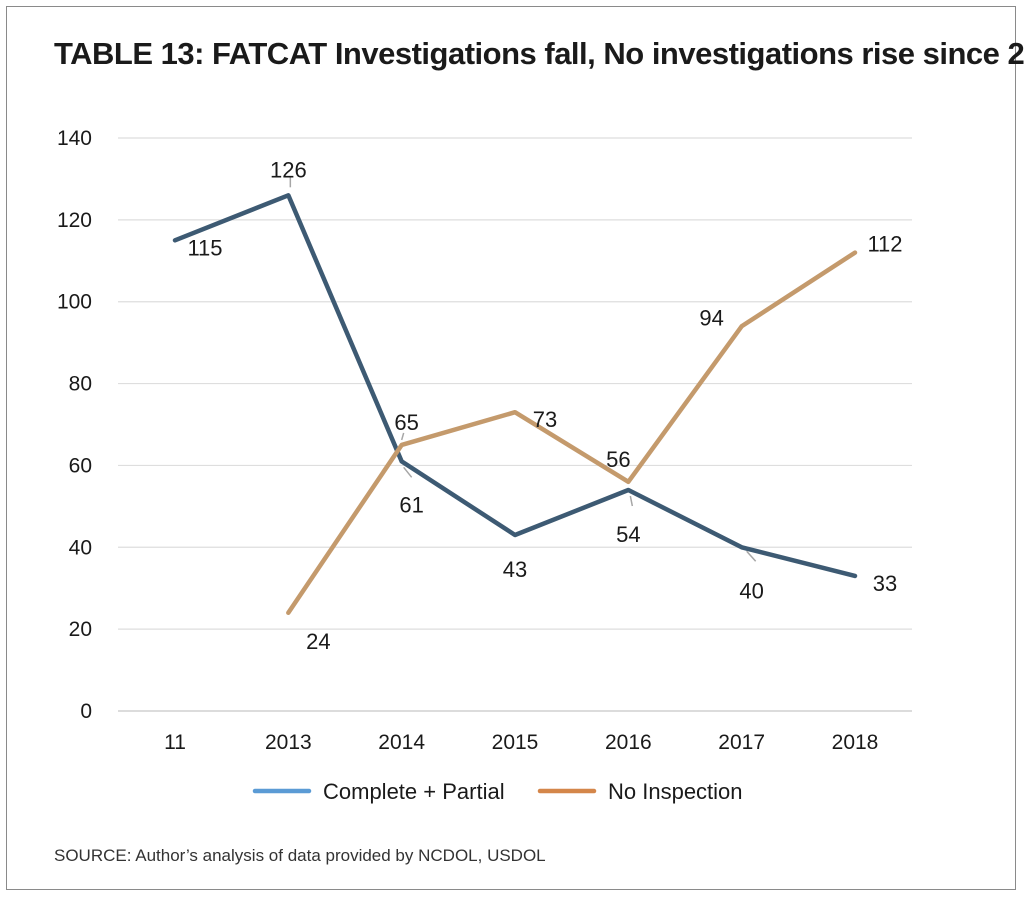  Describe the element at coordinates (401, 742) in the screenshot. I see `x-tick-label: 2014` at that location.